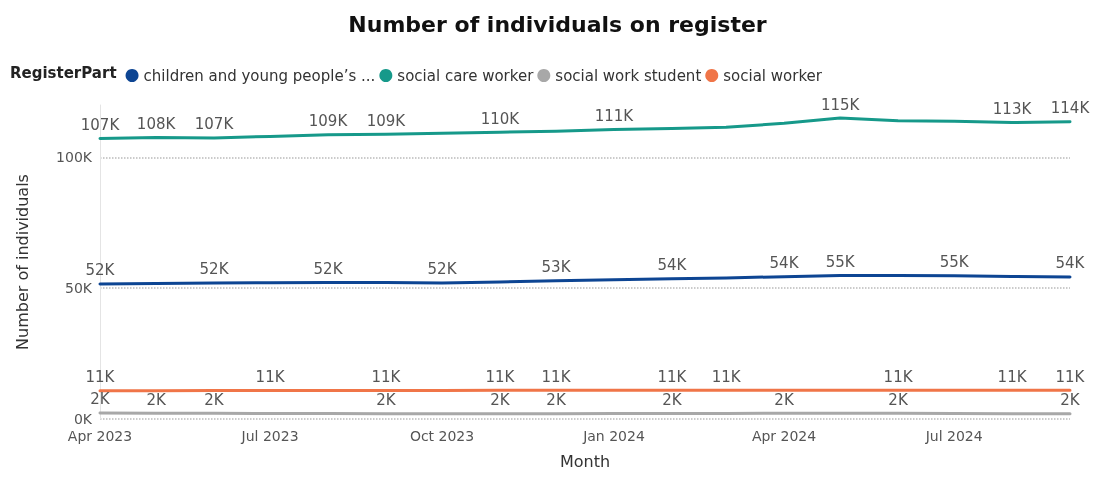 This screenshot has height=478, width=1115. What do you see at coordinates (500, 118) in the screenshot?
I see `data-label: 110K` at bounding box center [500, 118].